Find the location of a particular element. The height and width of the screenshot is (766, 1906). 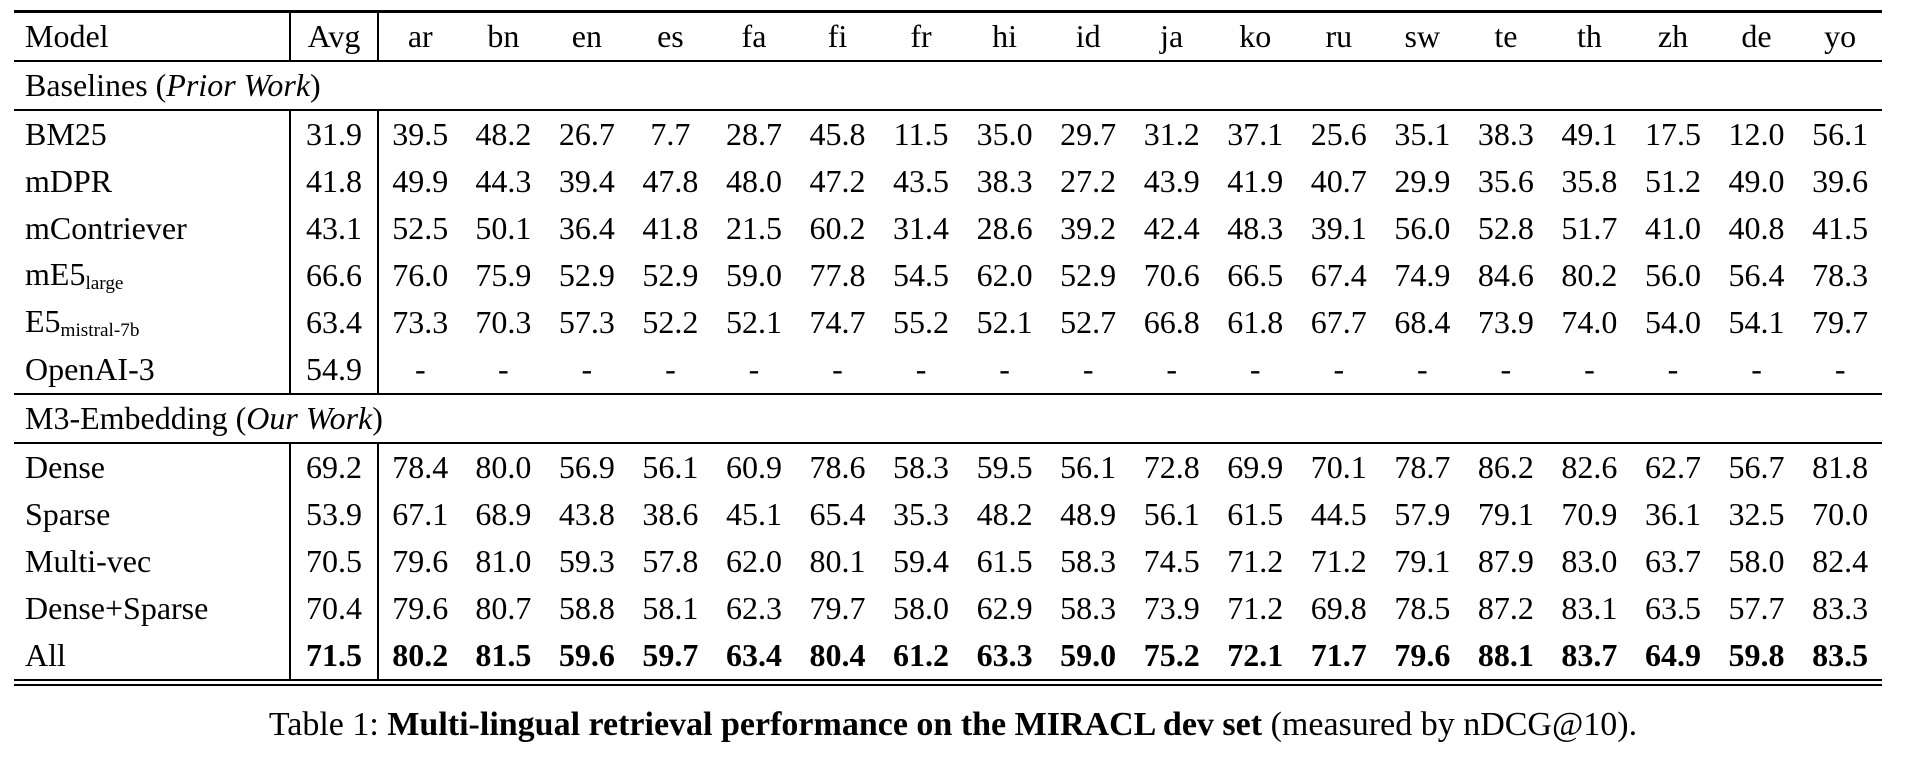

value-cell: 69.9 is located at coordinates (1255, 467).